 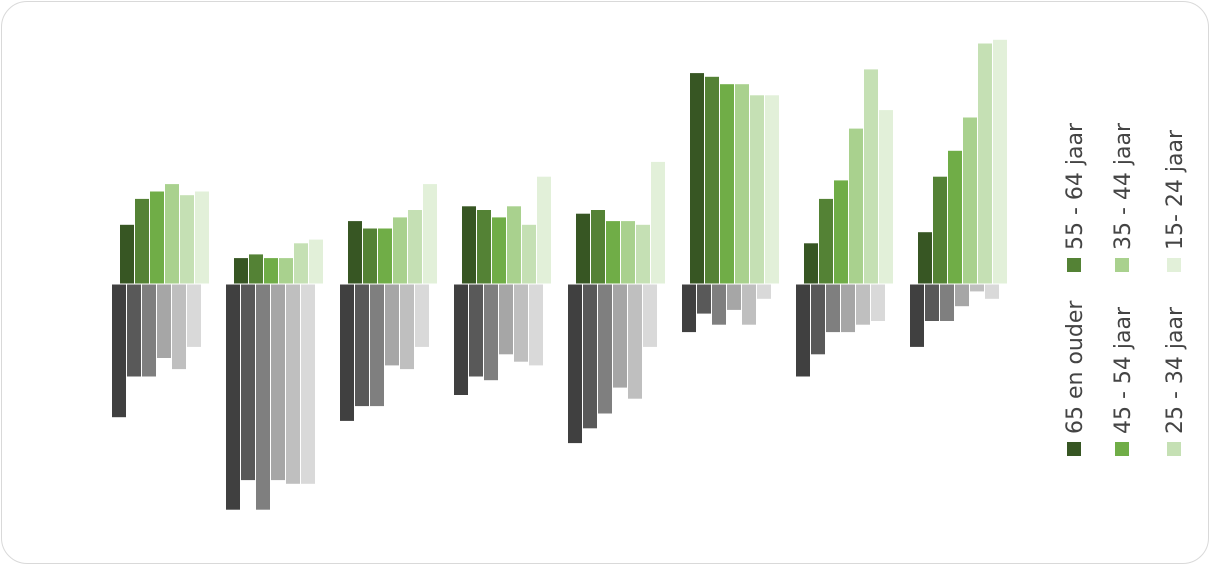 I want to click on legend-swatch-65-en-ouder, so click(x=1074, y=449).